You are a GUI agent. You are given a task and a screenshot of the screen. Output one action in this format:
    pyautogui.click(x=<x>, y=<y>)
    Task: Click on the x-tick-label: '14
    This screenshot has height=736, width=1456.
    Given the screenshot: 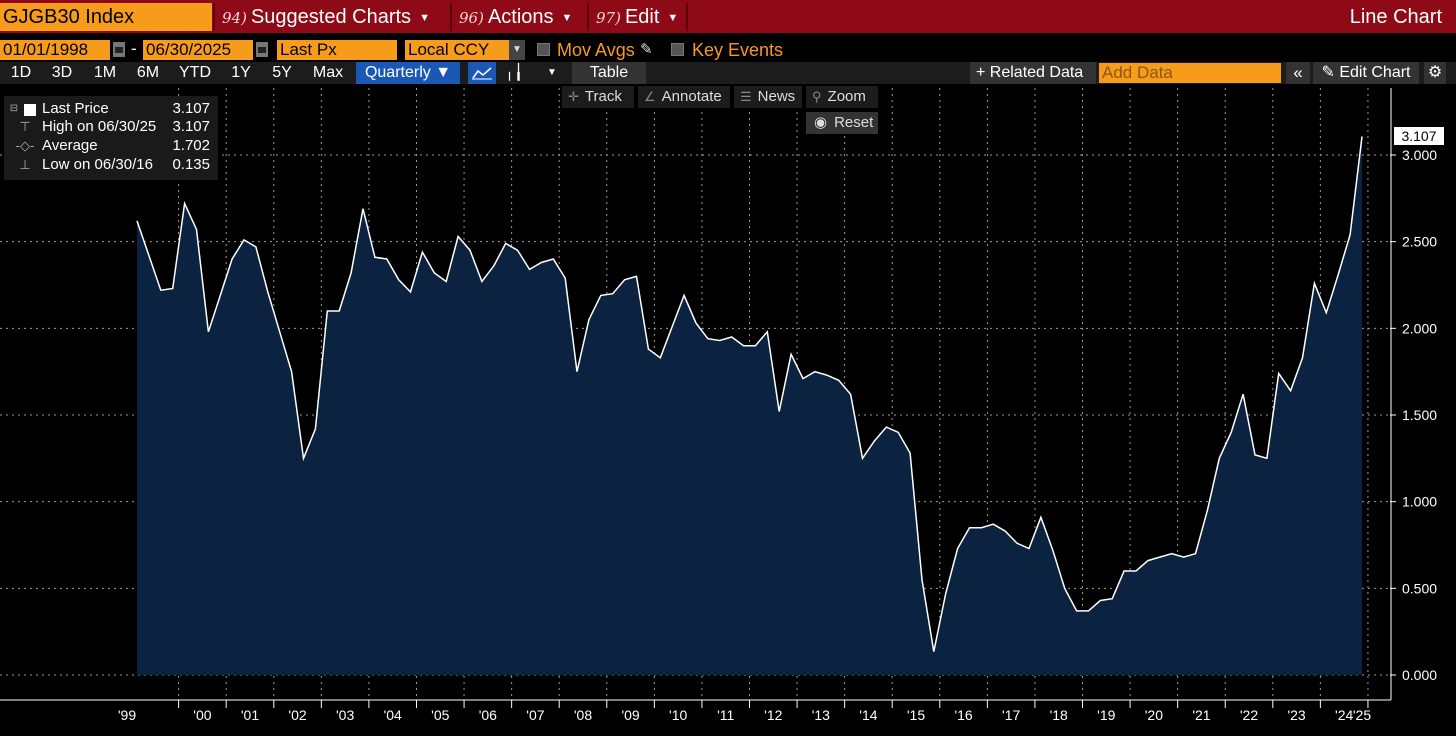 What is the action you would take?
    pyautogui.click(x=868, y=715)
    